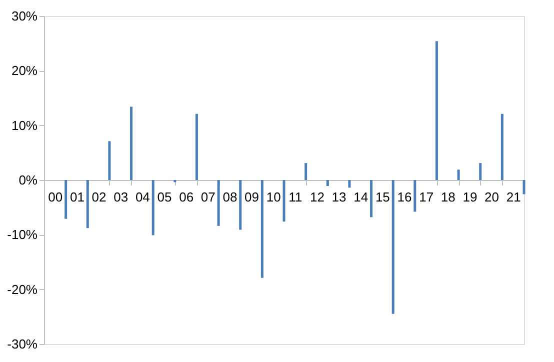 Image resolution: width=554 pixels, height=362 pixels. What do you see at coordinates (22, 289) in the screenshot?
I see `y-tick-label: -20%` at bounding box center [22, 289].